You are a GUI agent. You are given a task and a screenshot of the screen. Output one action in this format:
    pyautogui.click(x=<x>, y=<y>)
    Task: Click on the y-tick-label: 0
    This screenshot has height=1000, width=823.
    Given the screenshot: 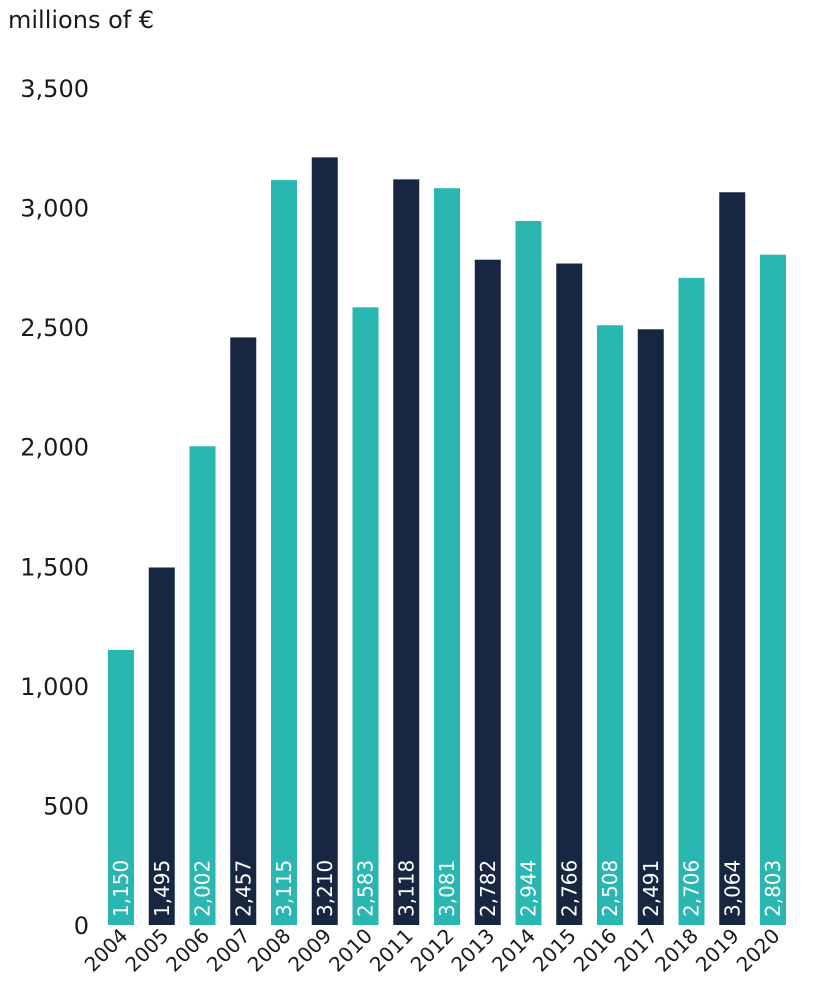 What is the action you would take?
    pyautogui.click(x=81, y=926)
    